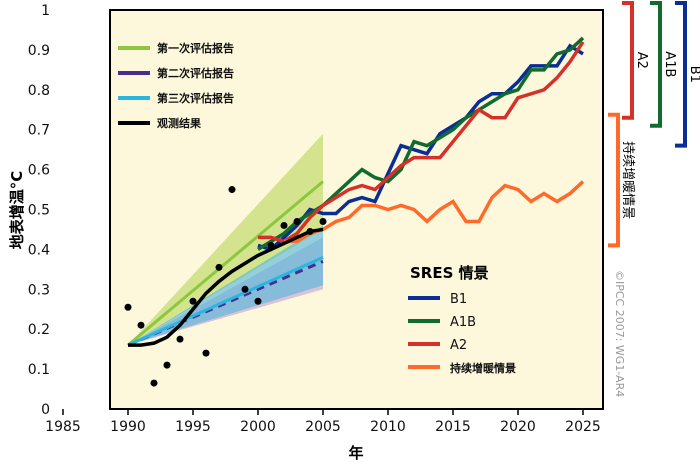 Image resolution: width=700 pixels, height=463 pixels. What do you see at coordinates (641, 60) in the screenshot?
I see `bracket-label: A2` at bounding box center [641, 60].